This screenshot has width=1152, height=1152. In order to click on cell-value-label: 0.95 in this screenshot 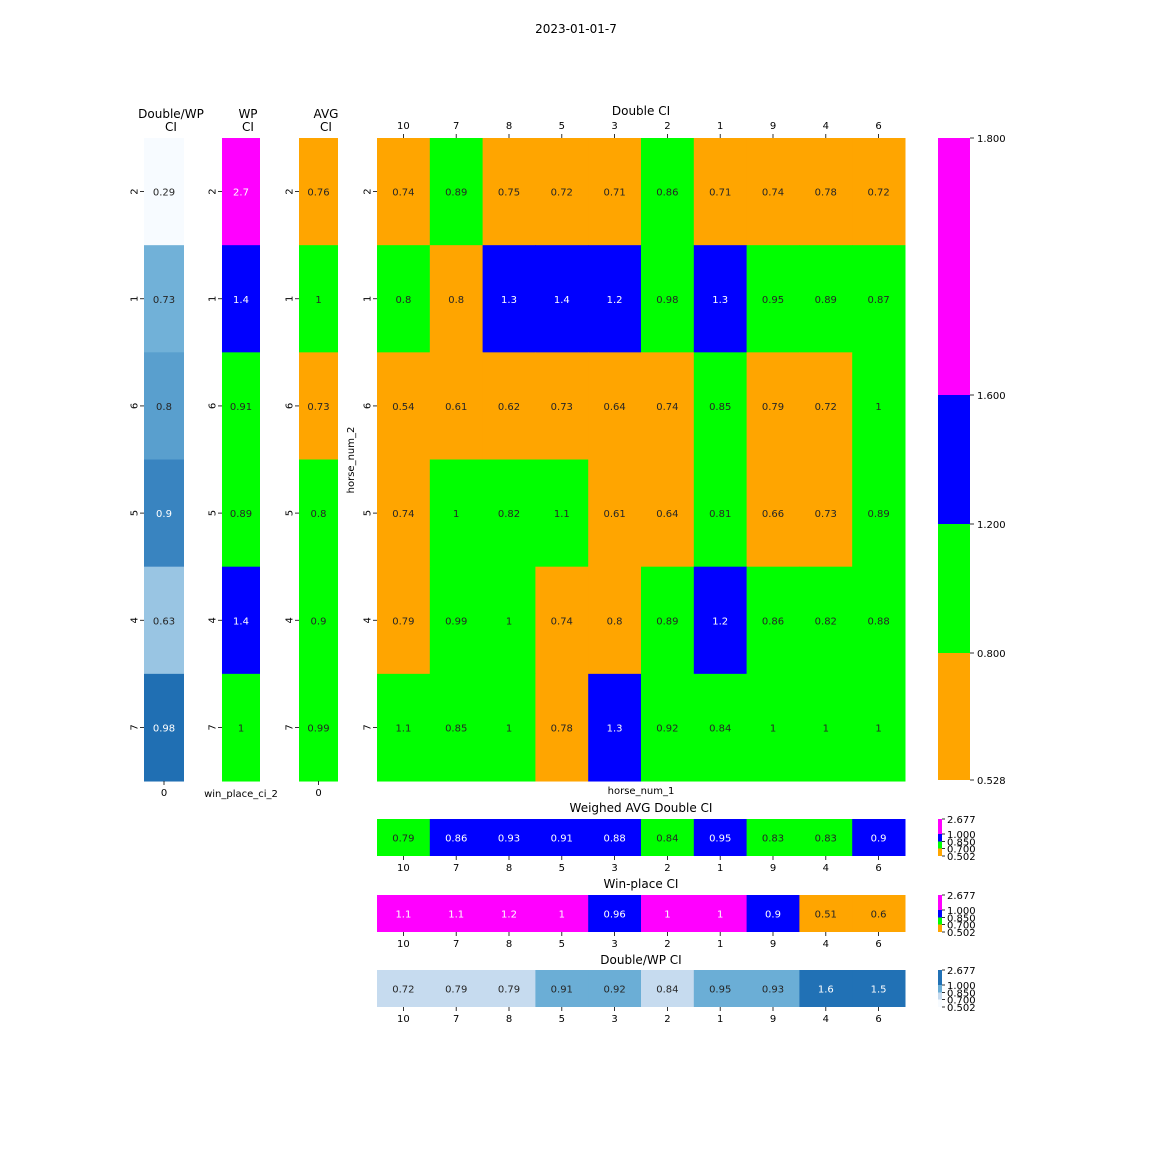, I will do `click(720, 990)`.